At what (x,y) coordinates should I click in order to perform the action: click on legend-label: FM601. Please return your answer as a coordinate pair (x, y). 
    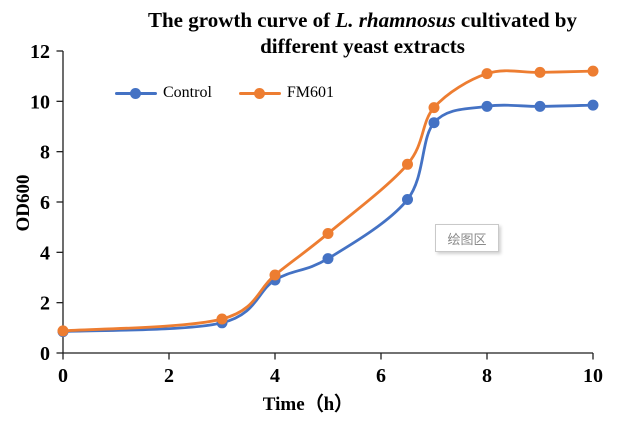
    Looking at the image, I should click on (310, 92).